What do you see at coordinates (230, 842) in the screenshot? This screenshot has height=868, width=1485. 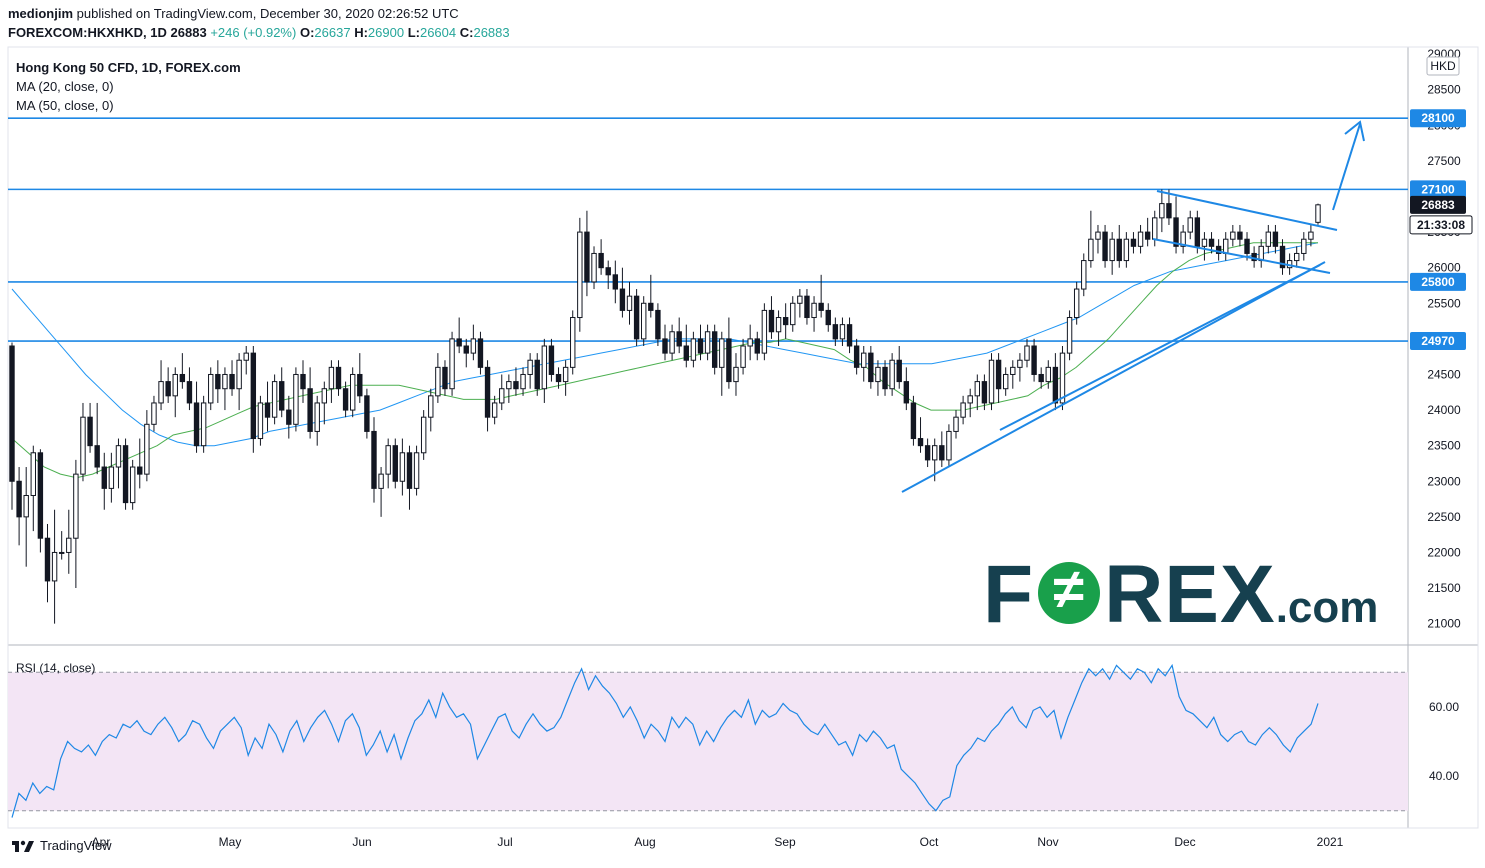 I see `x-tick-label: May` at bounding box center [230, 842].